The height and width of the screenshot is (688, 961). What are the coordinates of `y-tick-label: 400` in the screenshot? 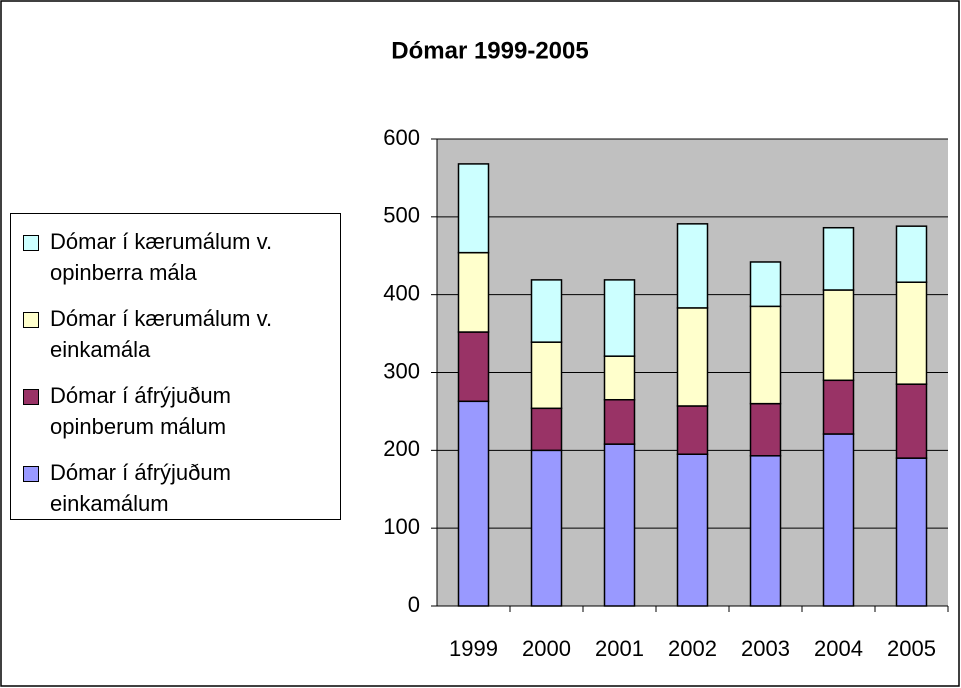 It's located at (401, 292).